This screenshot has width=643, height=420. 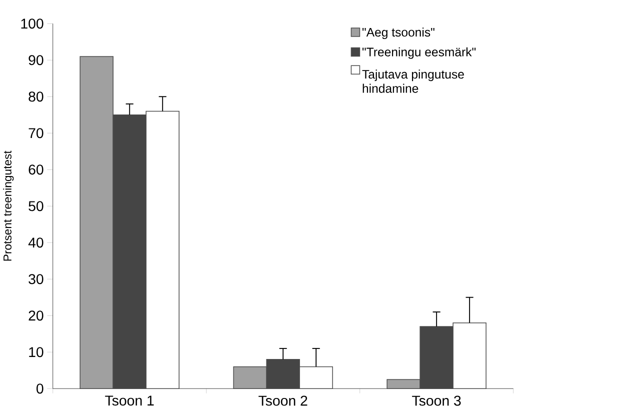 What do you see at coordinates (32, 23) in the screenshot?
I see `y-tick-label: 100` at bounding box center [32, 23].